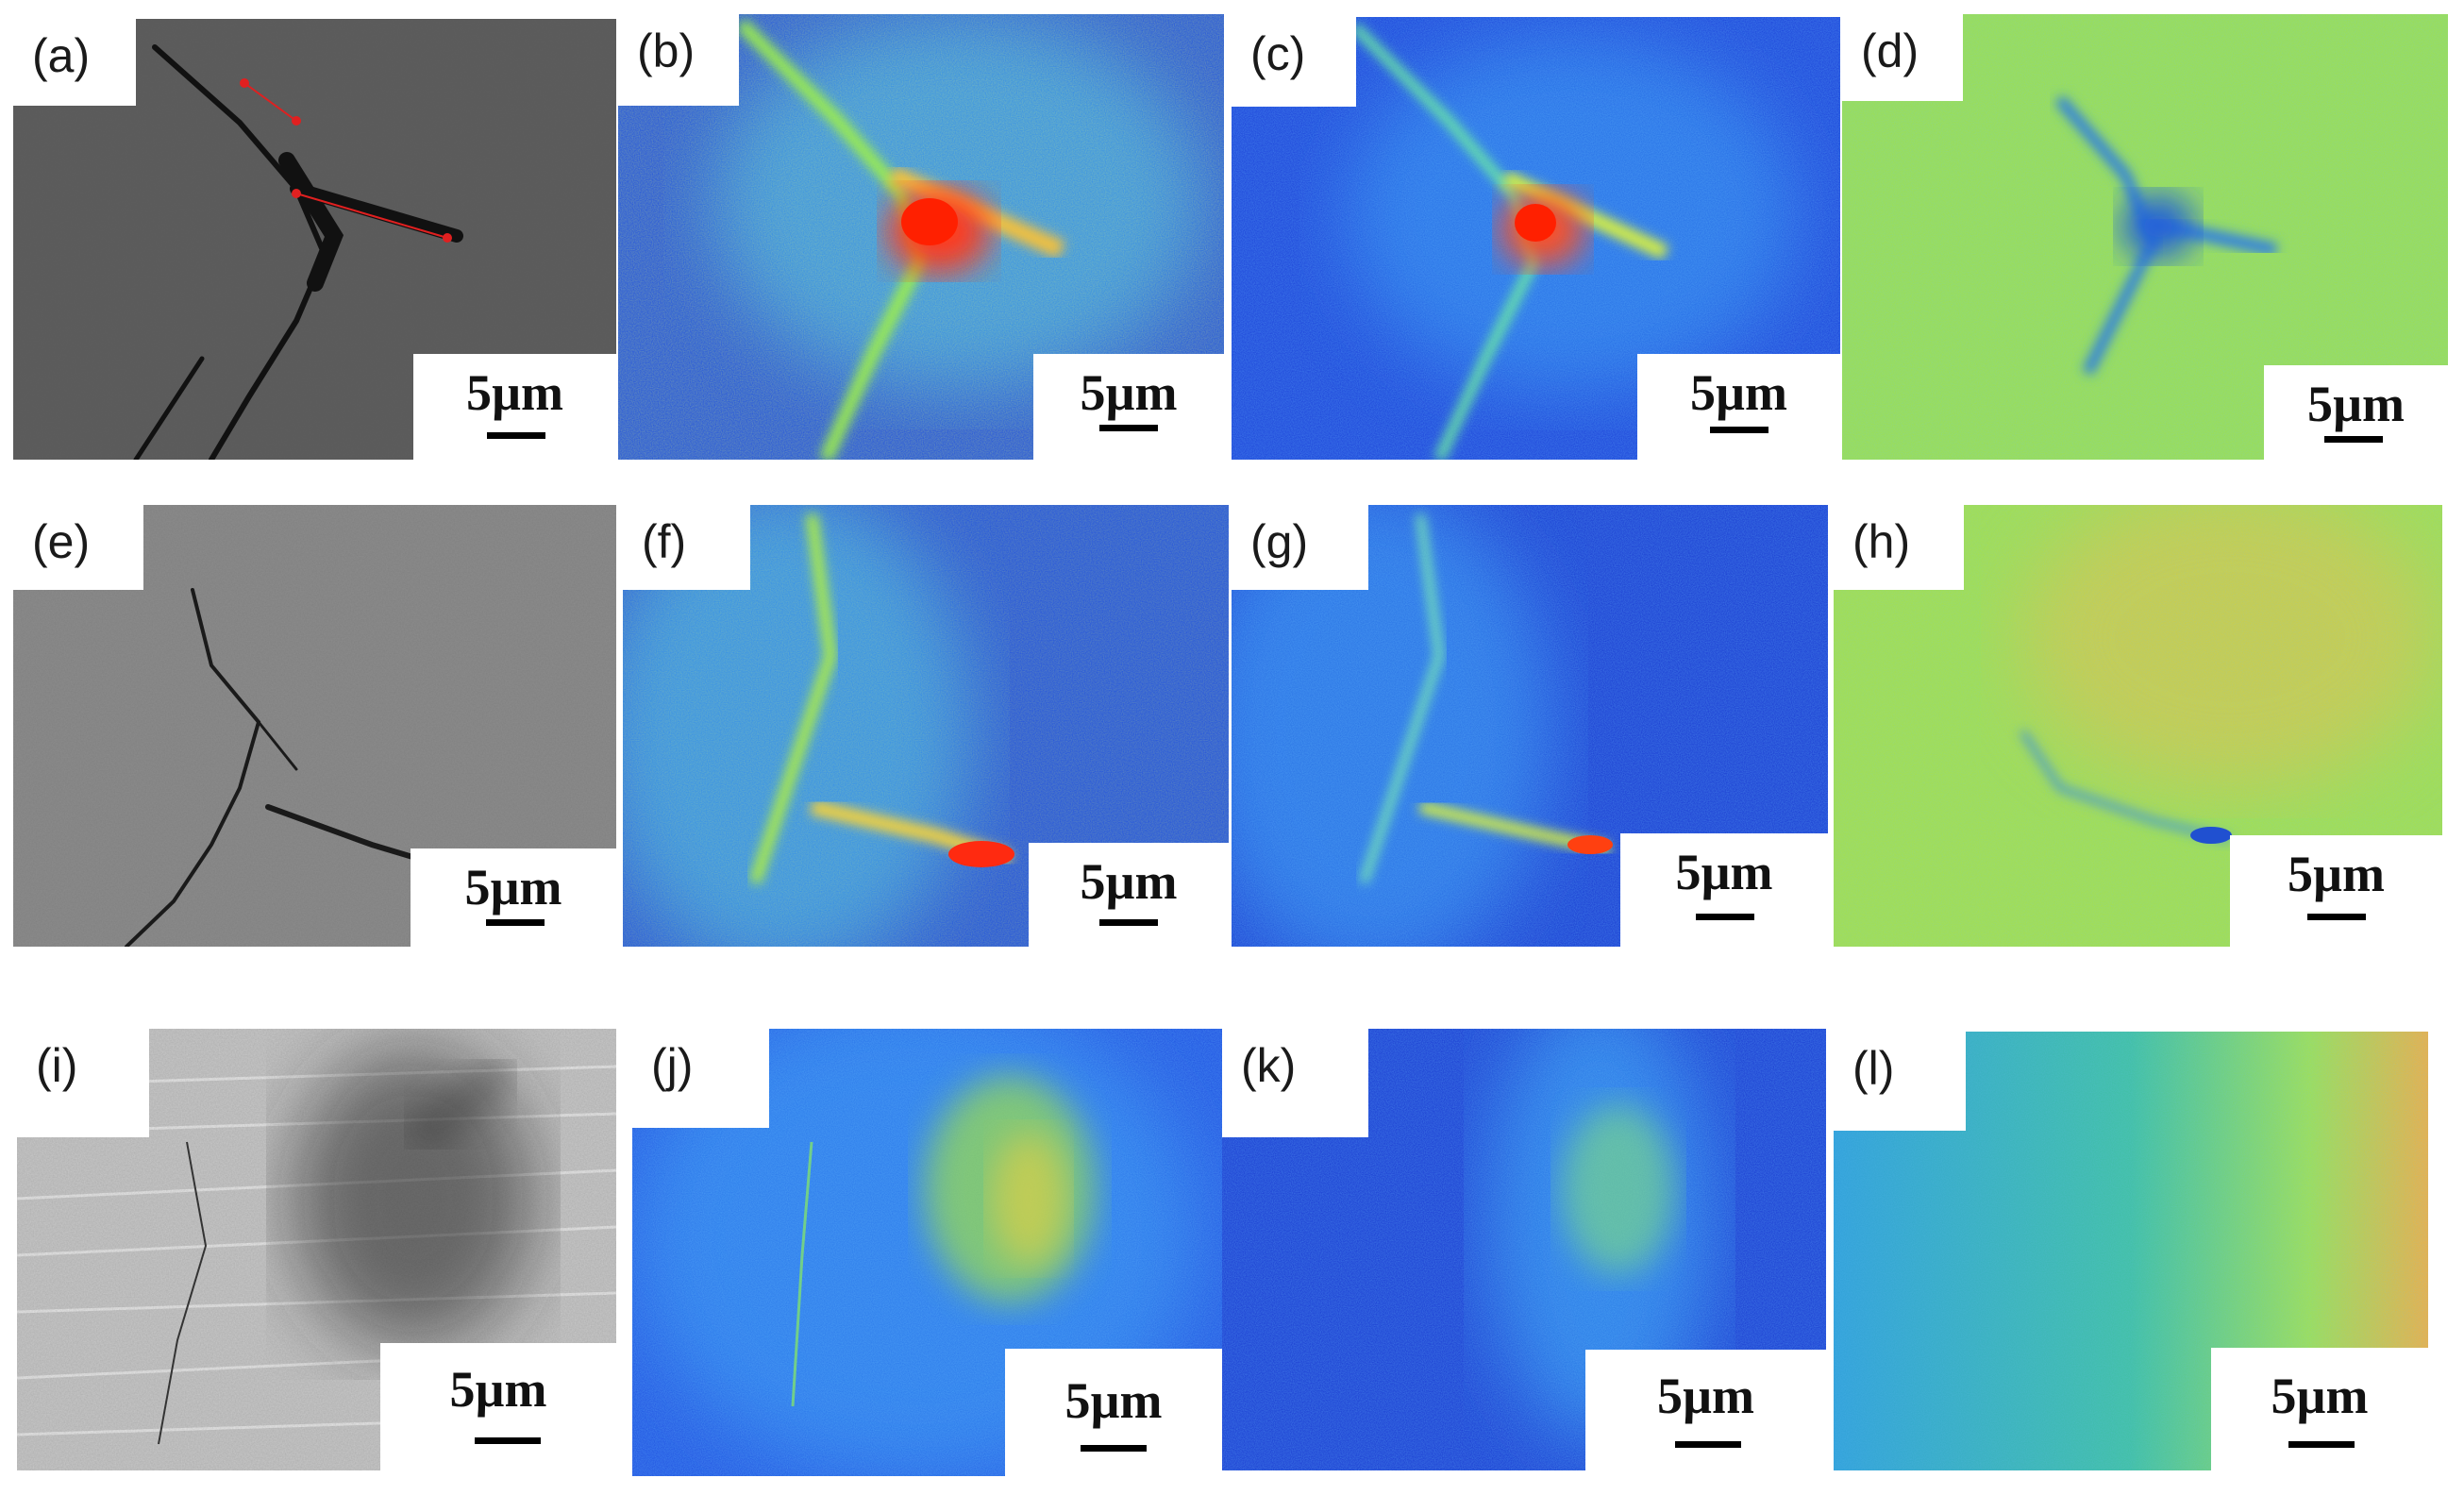  Describe the element at coordinates (1900, 1081) in the screenshot. I see `panel-label-box: (l)` at that location.